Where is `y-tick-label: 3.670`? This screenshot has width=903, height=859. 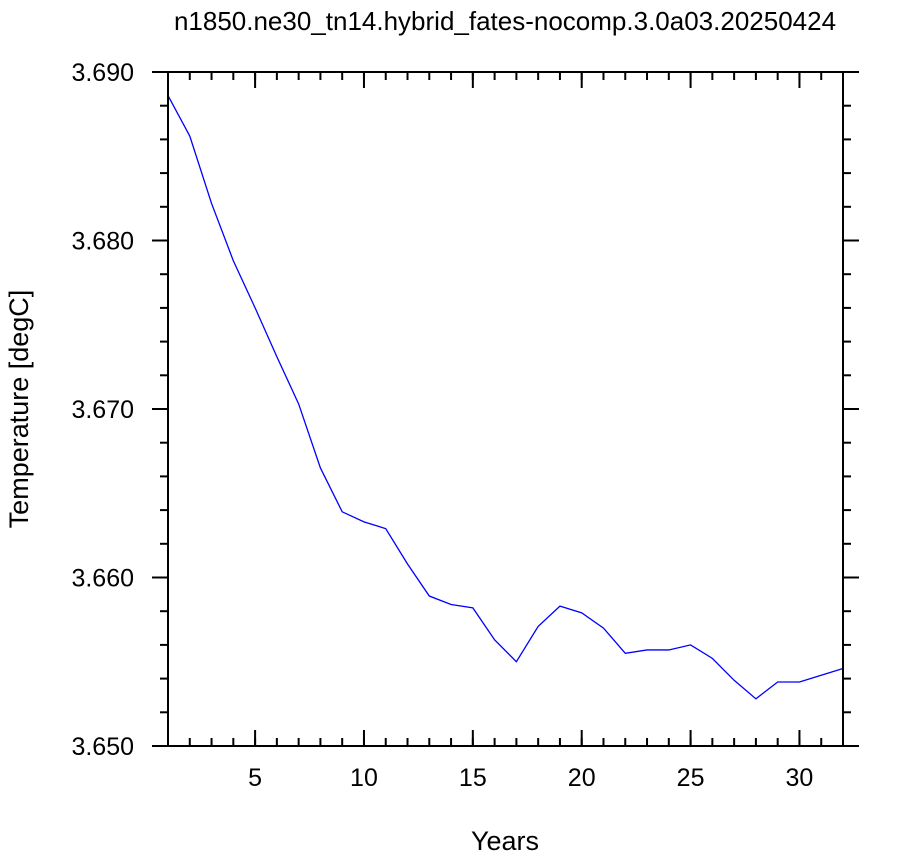
y-tick-label: 3.670 is located at coordinates (102, 410).